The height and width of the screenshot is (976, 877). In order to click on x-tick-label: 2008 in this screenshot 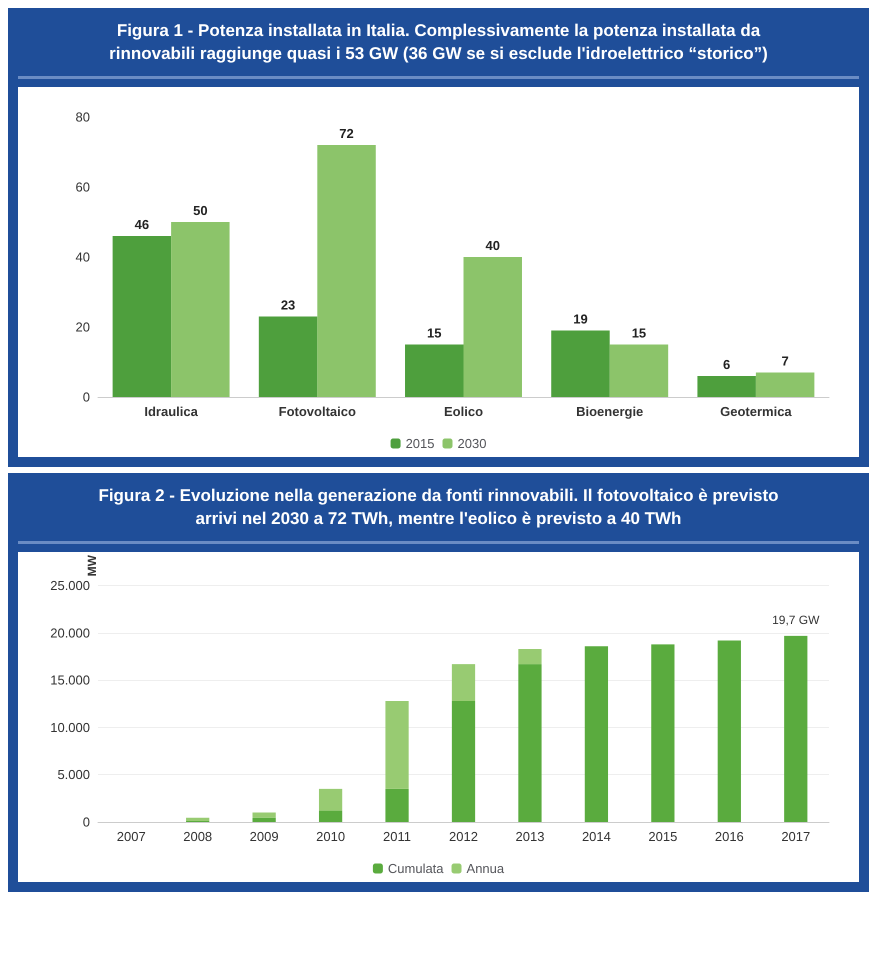, I will do `click(197, 836)`.